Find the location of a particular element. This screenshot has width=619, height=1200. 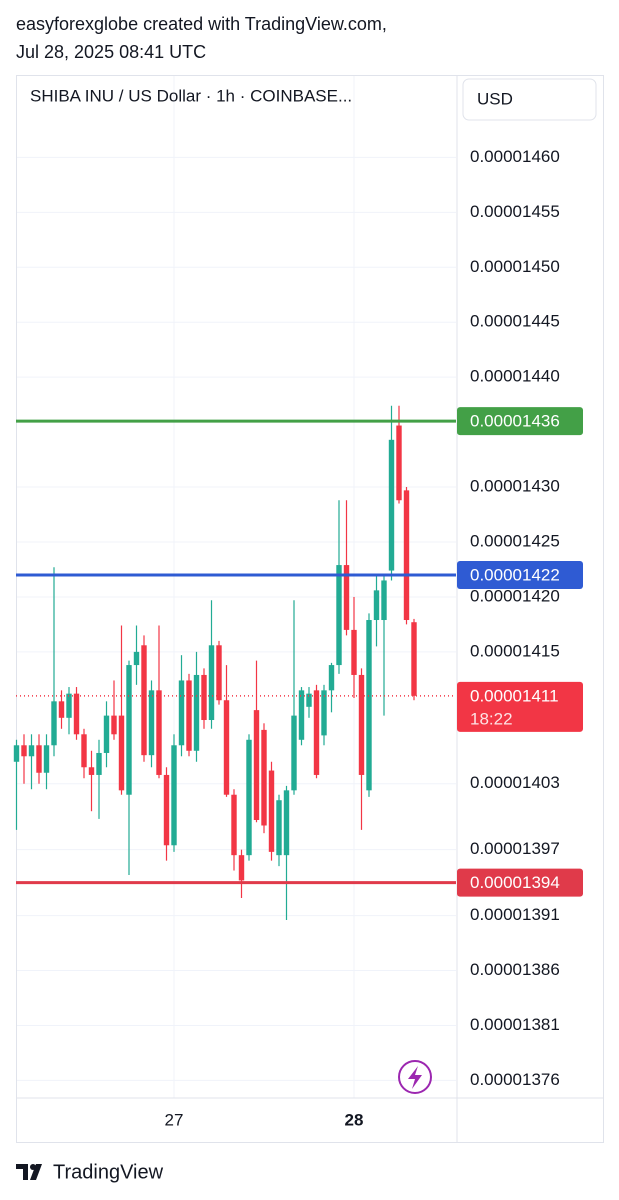

last-price-label: 0.00001411 is located at coordinates (514, 695).